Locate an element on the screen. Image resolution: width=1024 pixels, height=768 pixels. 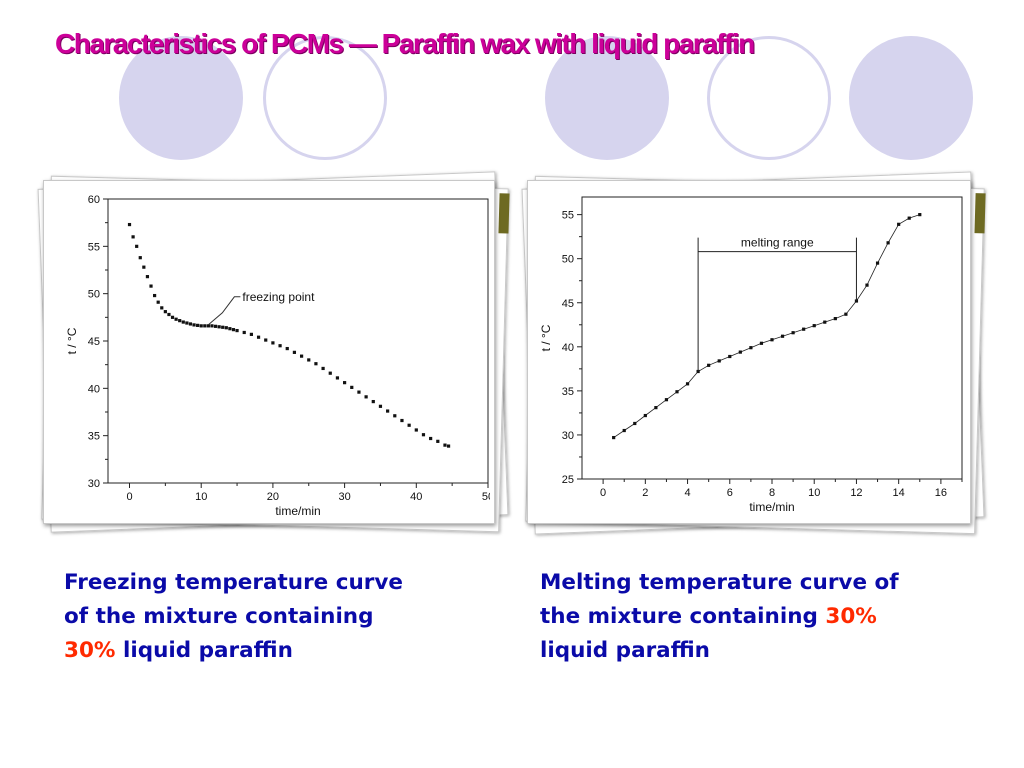
x-tick-label: 40 is located at coordinates (416, 497).